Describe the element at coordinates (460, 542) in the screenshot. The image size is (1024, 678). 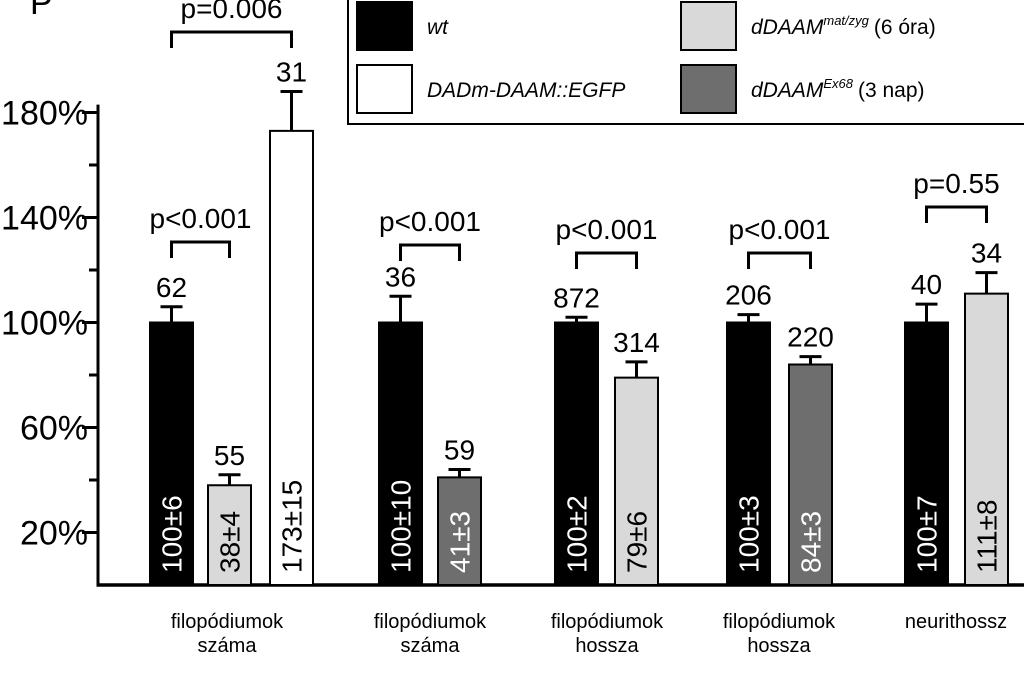
I see `value-label: 41±3` at that location.